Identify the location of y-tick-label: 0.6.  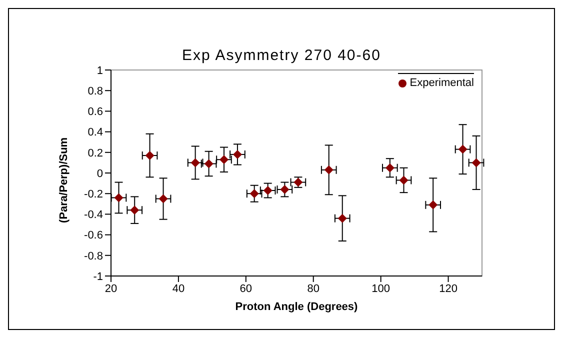
(95, 112).